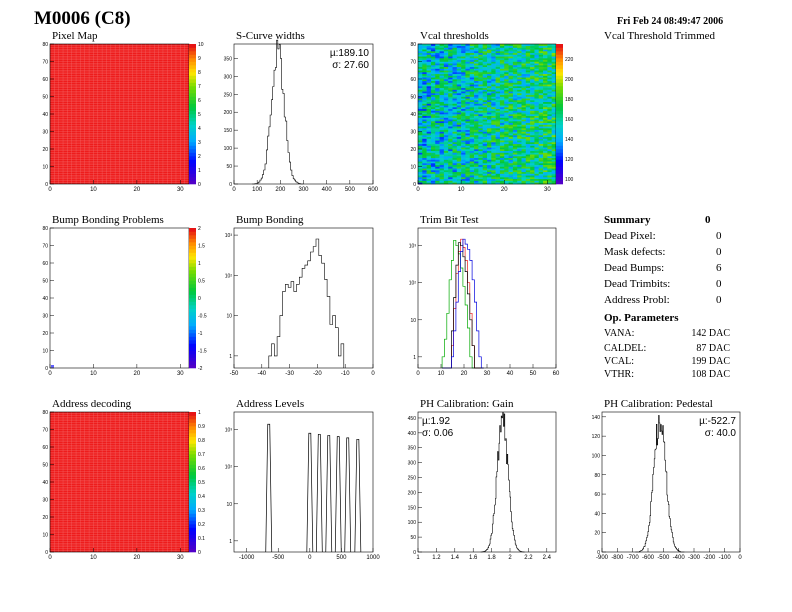 This screenshot has width=792, height=612. What do you see at coordinates (201, 282) in the screenshot?
I see `color-scale-label: 0.5` at bounding box center [201, 282].